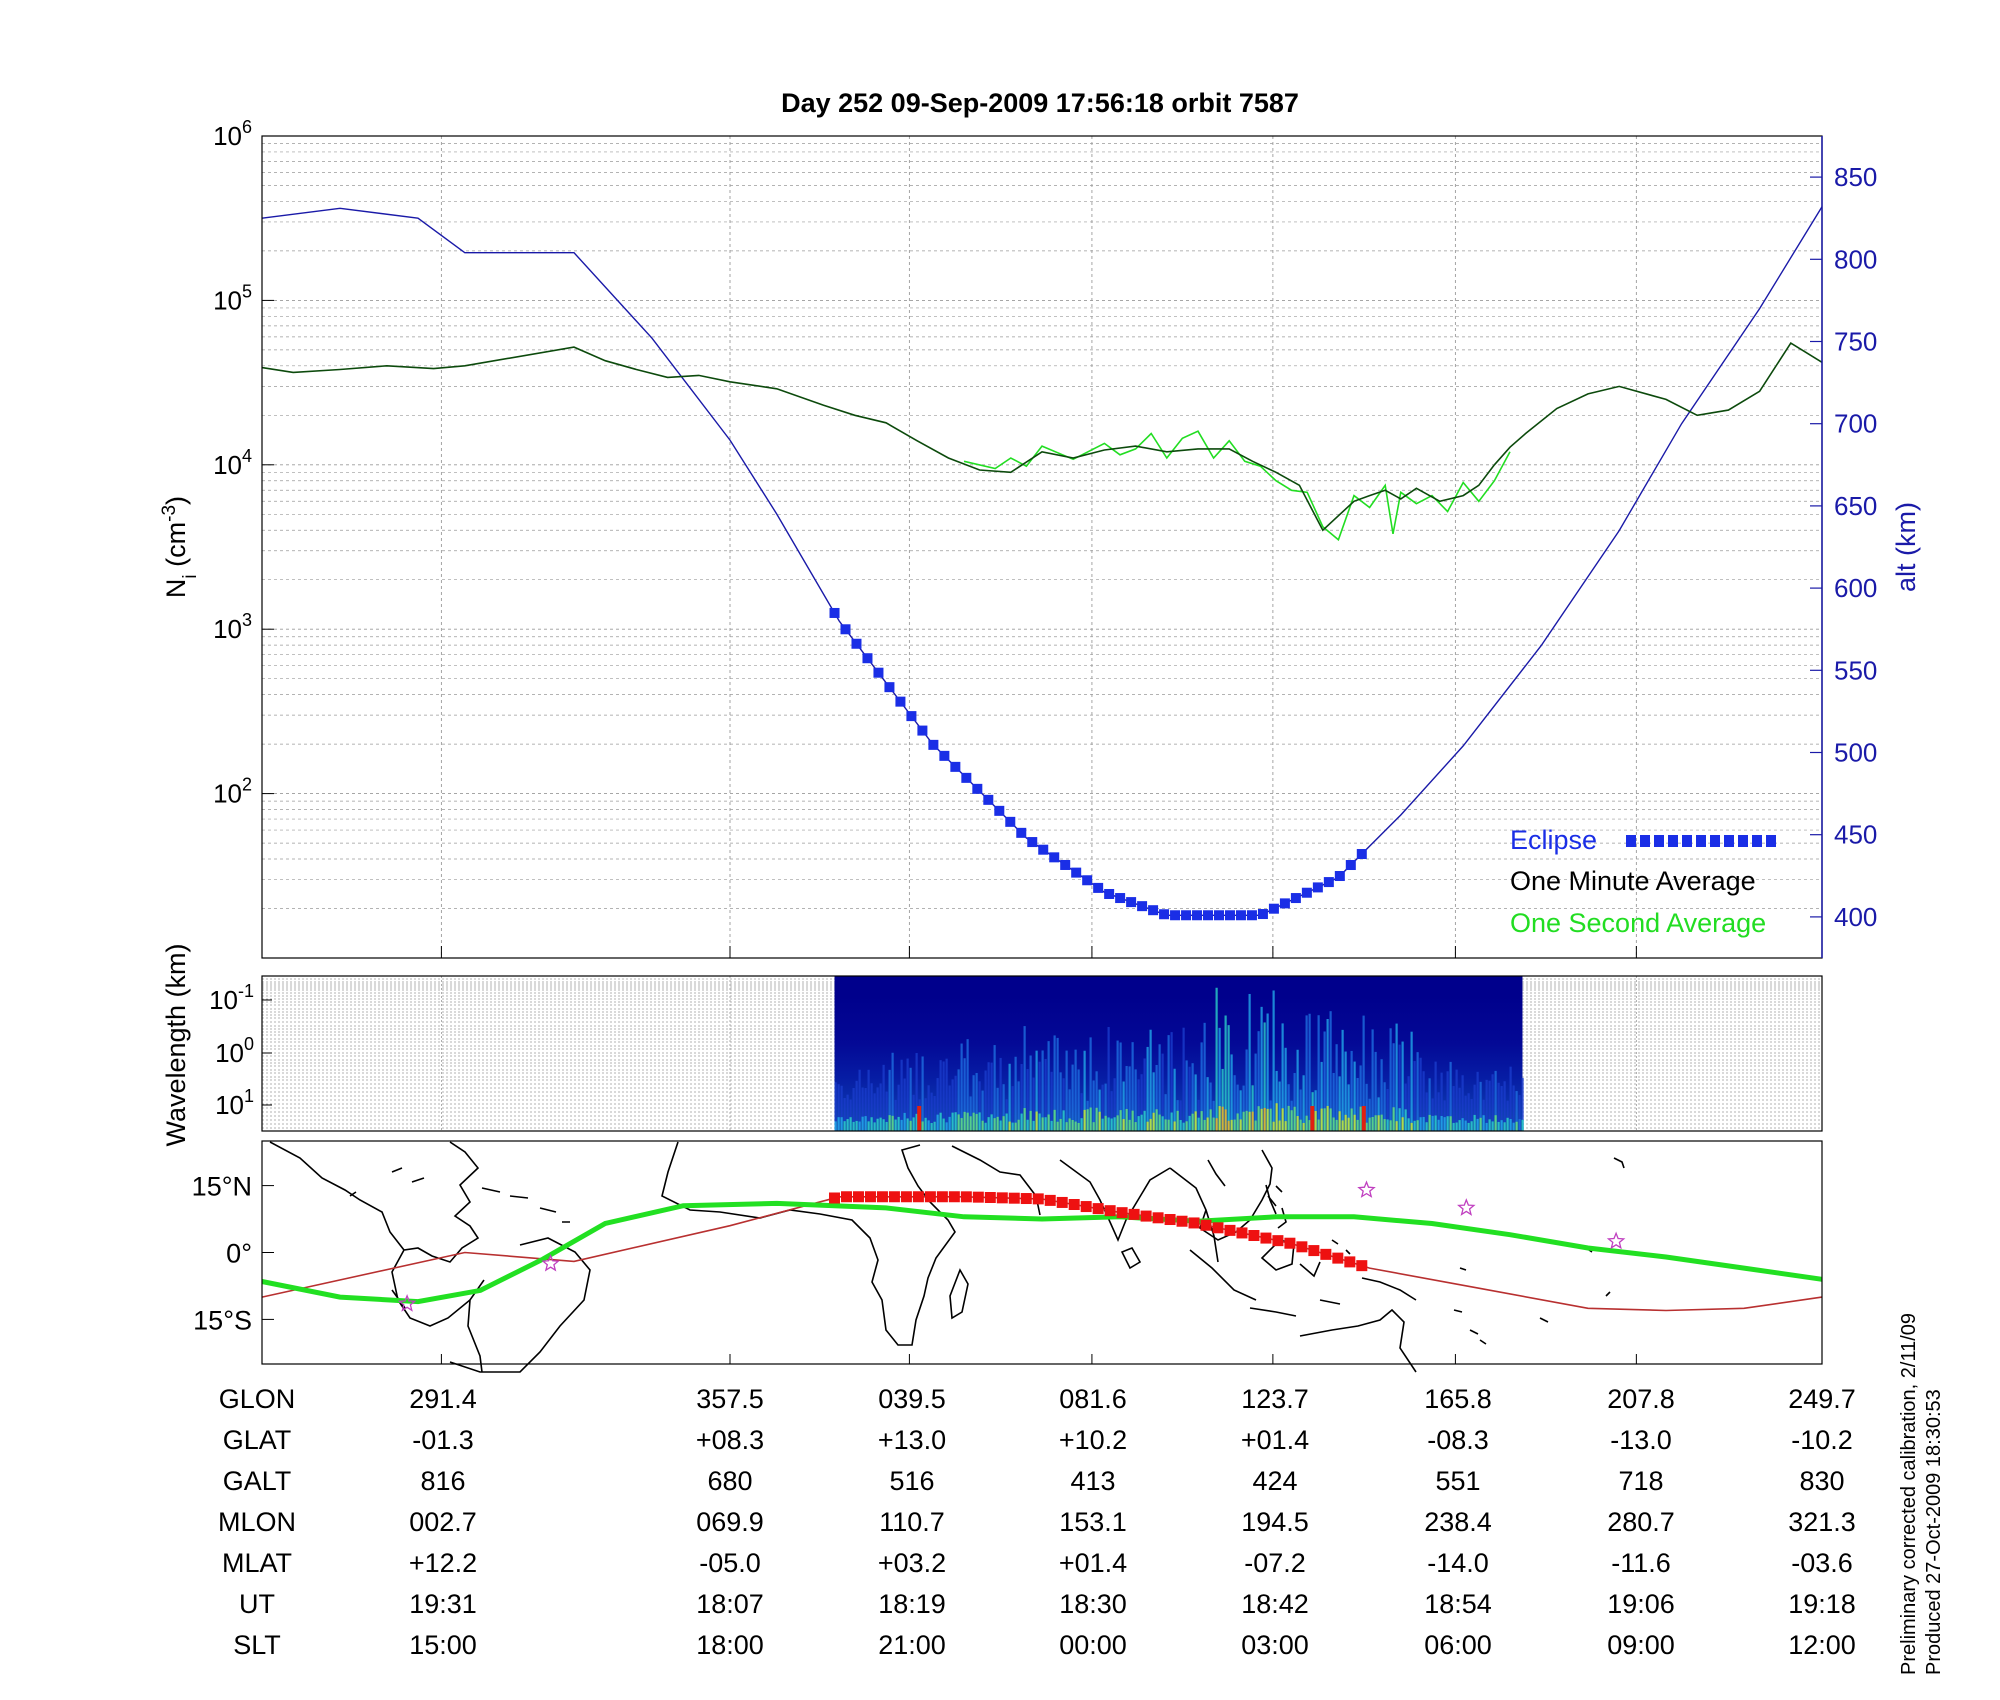  What do you see at coordinates (1641, 1522) in the screenshot?
I see `table-cell: 280.7` at bounding box center [1641, 1522].